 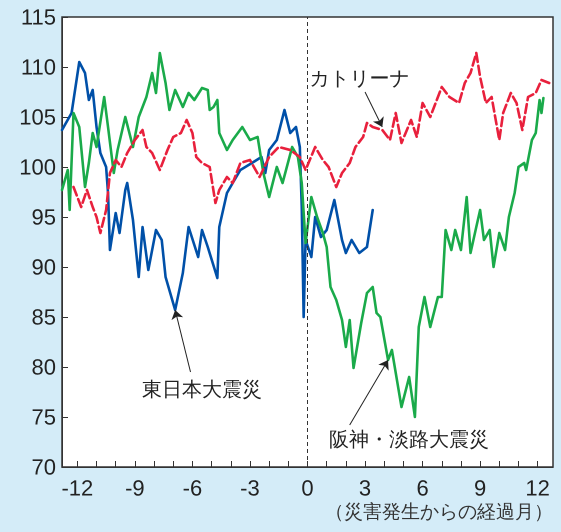 What do you see at coordinates (44, 217) in the screenshot?
I see `y-tick-label: 95` at bounding box center [44, 217].